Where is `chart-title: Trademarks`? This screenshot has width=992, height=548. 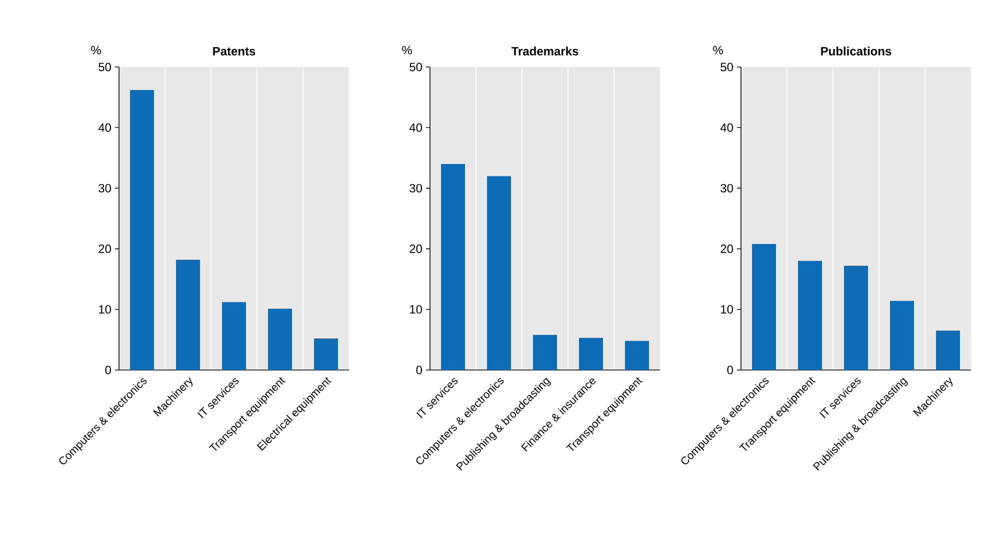 chart-title: Trademarks is located at coordinates (544, 51).